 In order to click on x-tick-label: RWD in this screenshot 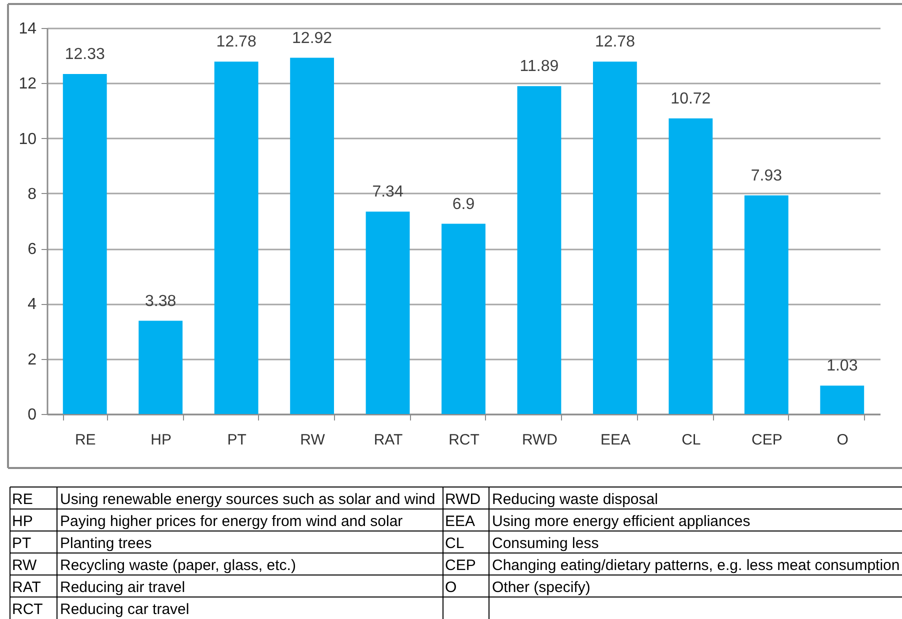, I will do `click(540, 440)`.